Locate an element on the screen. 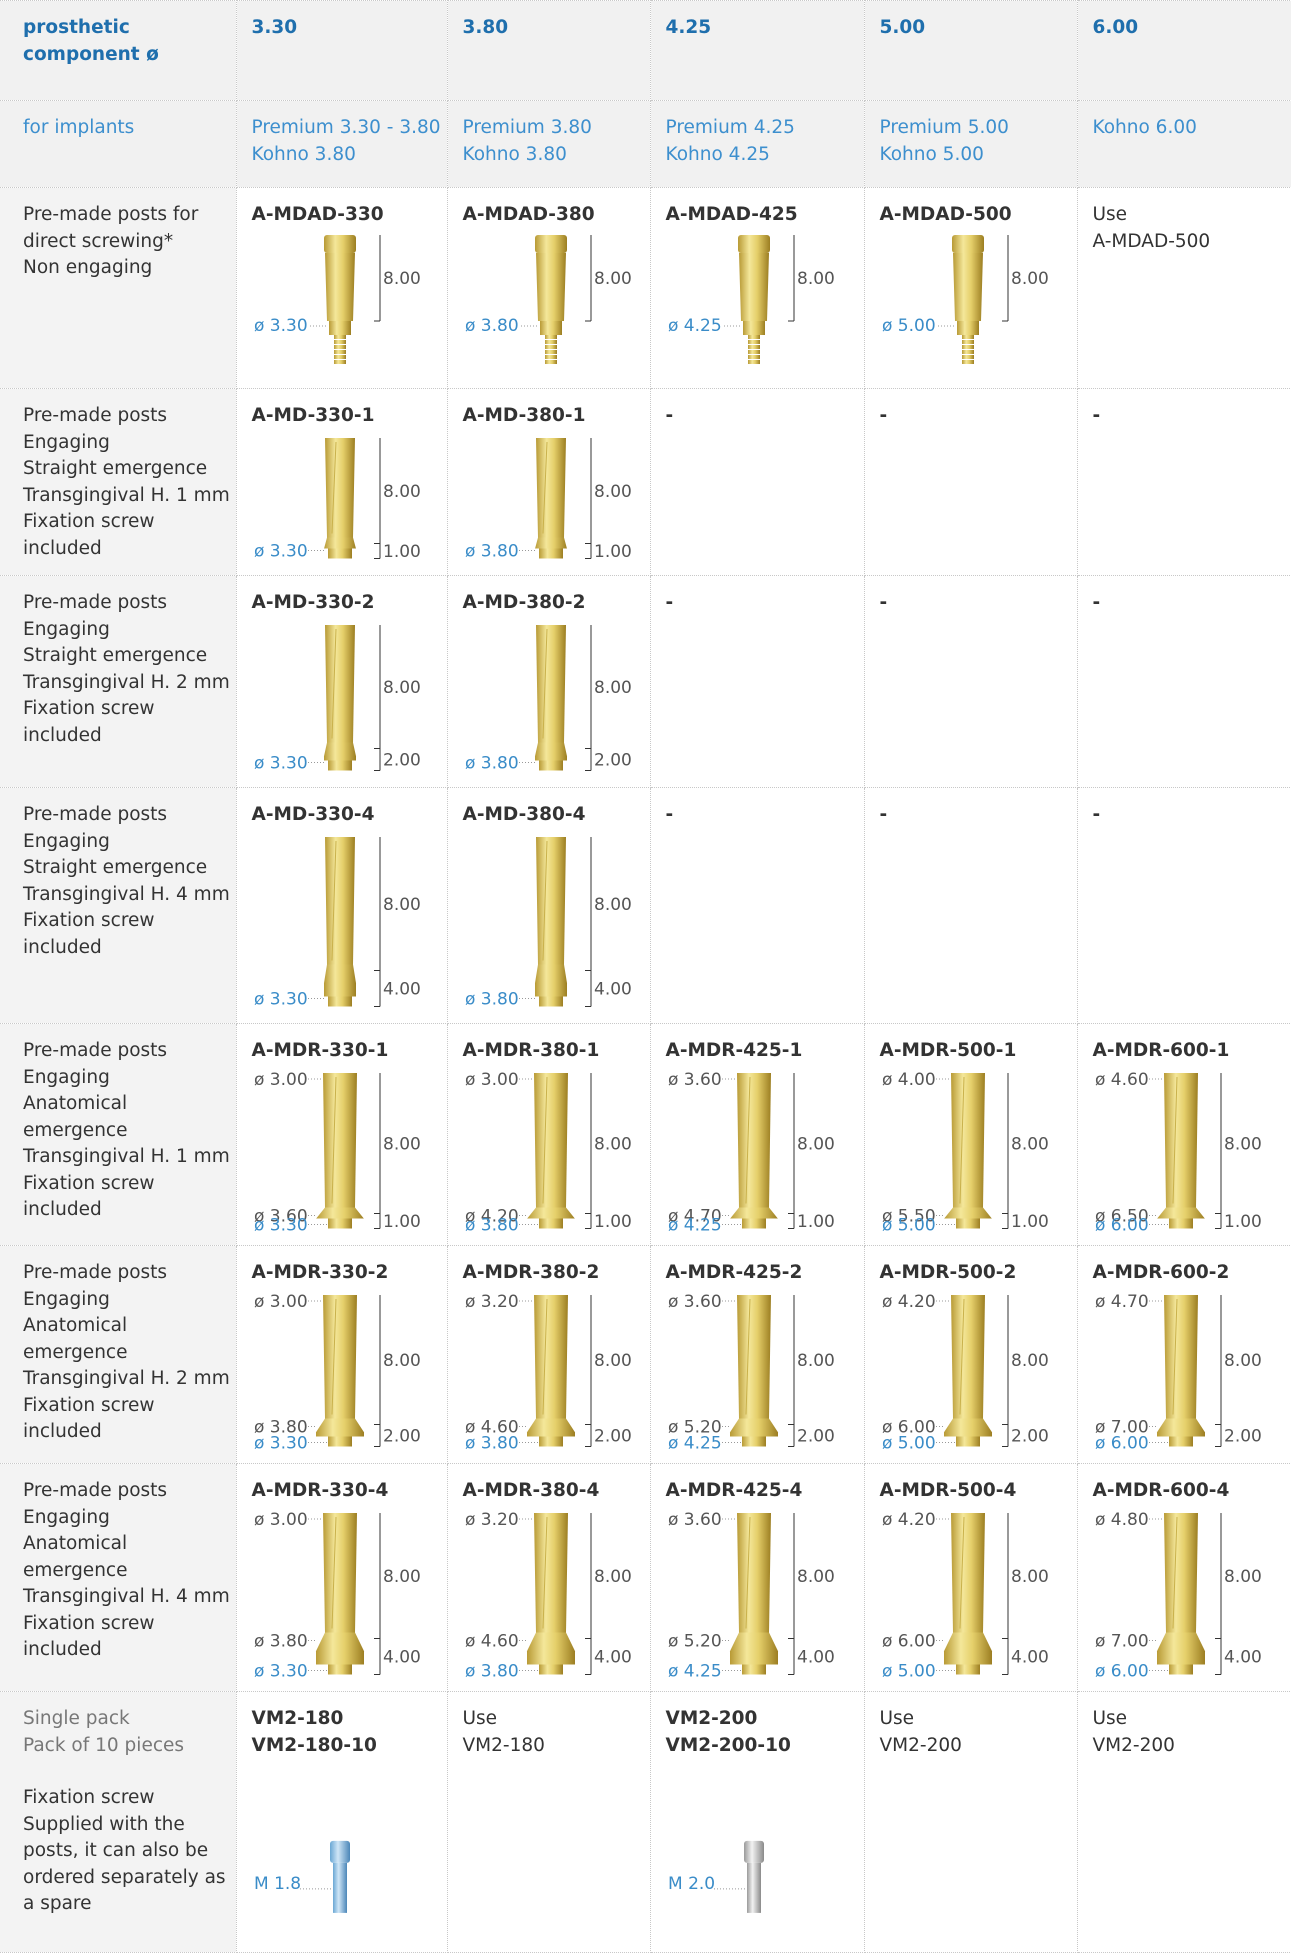 This screenshot has height=1953, width=1291. column-diameter: 4.25 is located at coordinates (688, 27).